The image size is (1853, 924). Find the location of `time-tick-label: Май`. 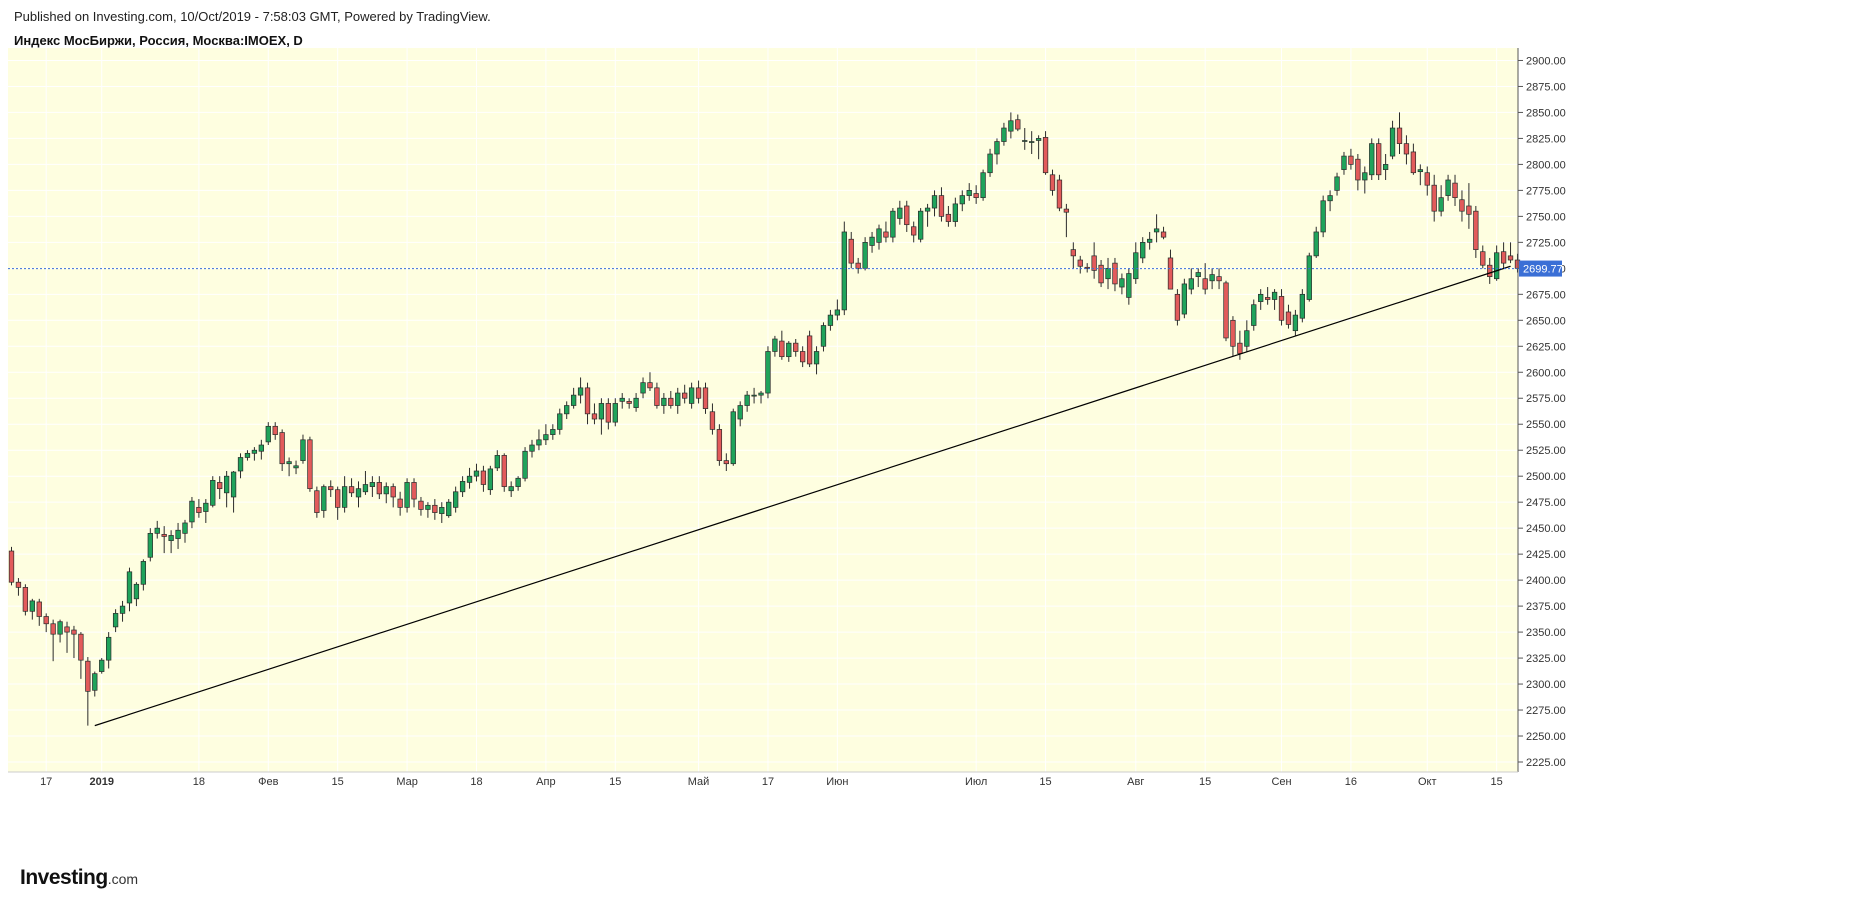

time-tick-label: Май is located at coordinates (699, 782).